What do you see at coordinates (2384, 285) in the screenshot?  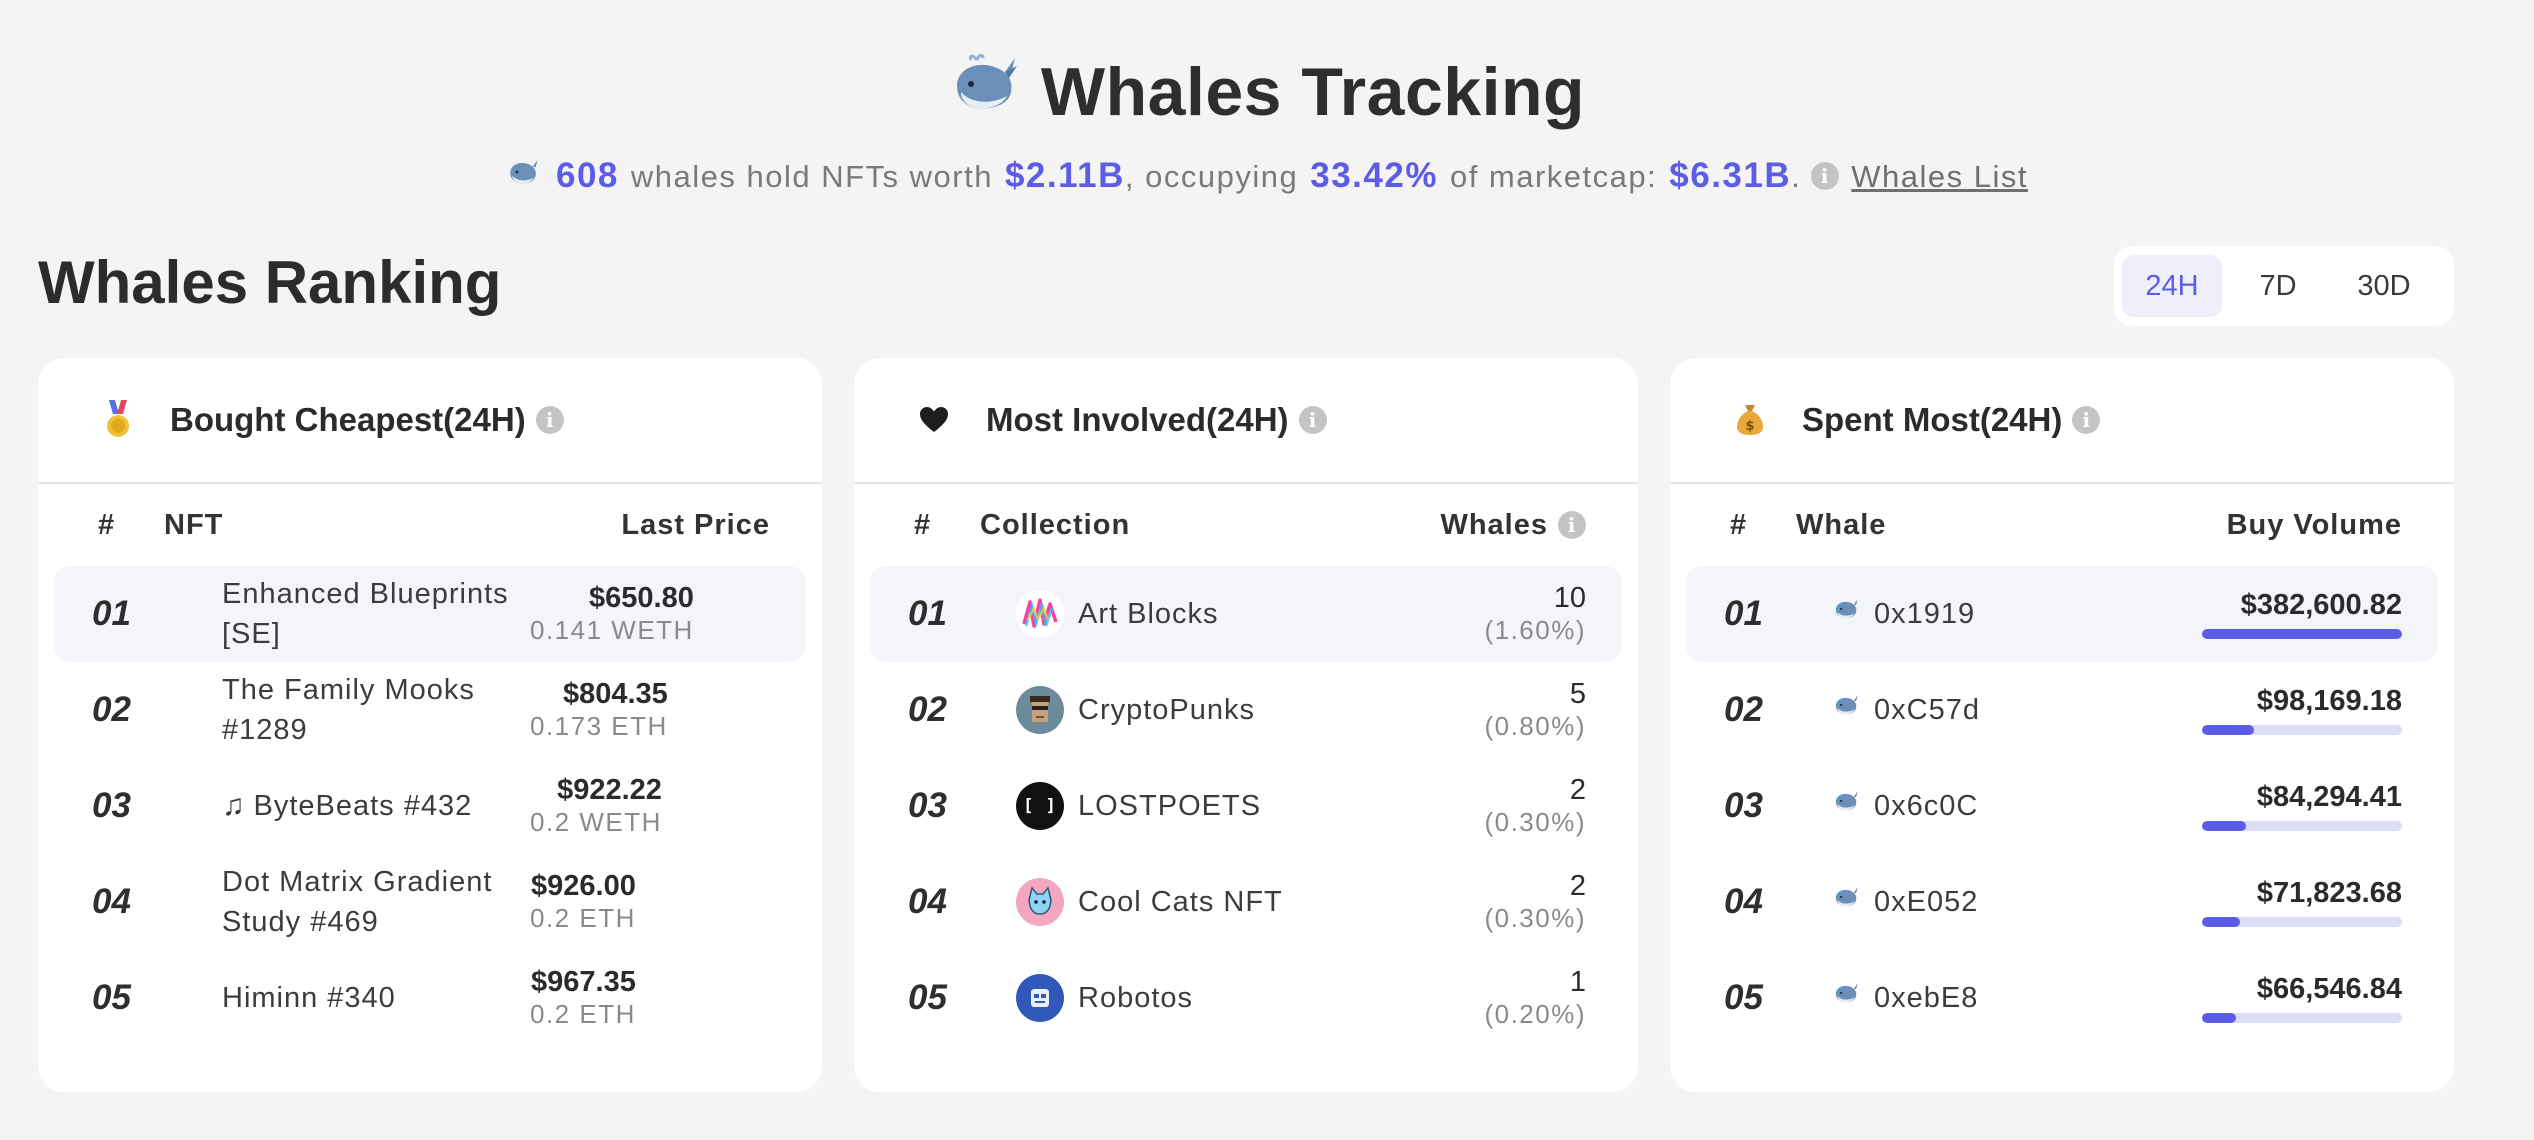 I see `tab-30d: 30D` at bounding box center [2384, 285].